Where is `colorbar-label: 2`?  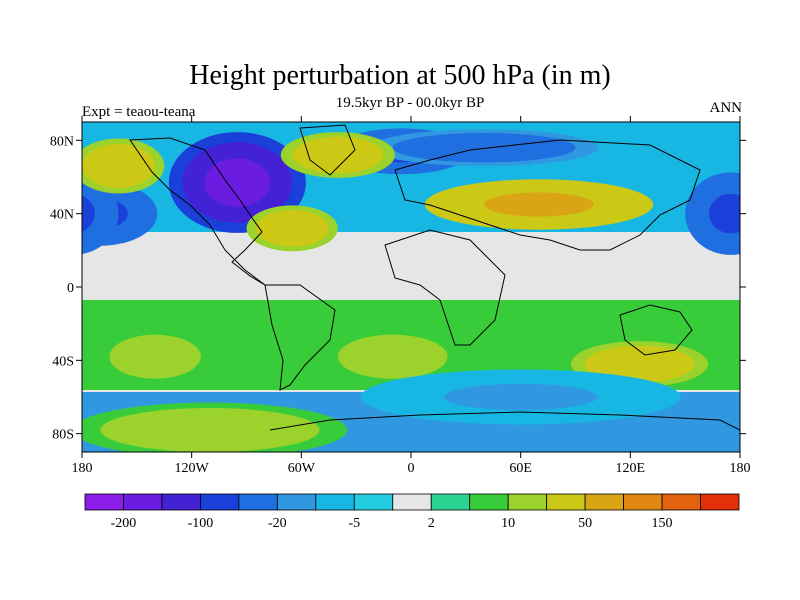
colorbar-label: 2 is located at coordinates (431, 523).